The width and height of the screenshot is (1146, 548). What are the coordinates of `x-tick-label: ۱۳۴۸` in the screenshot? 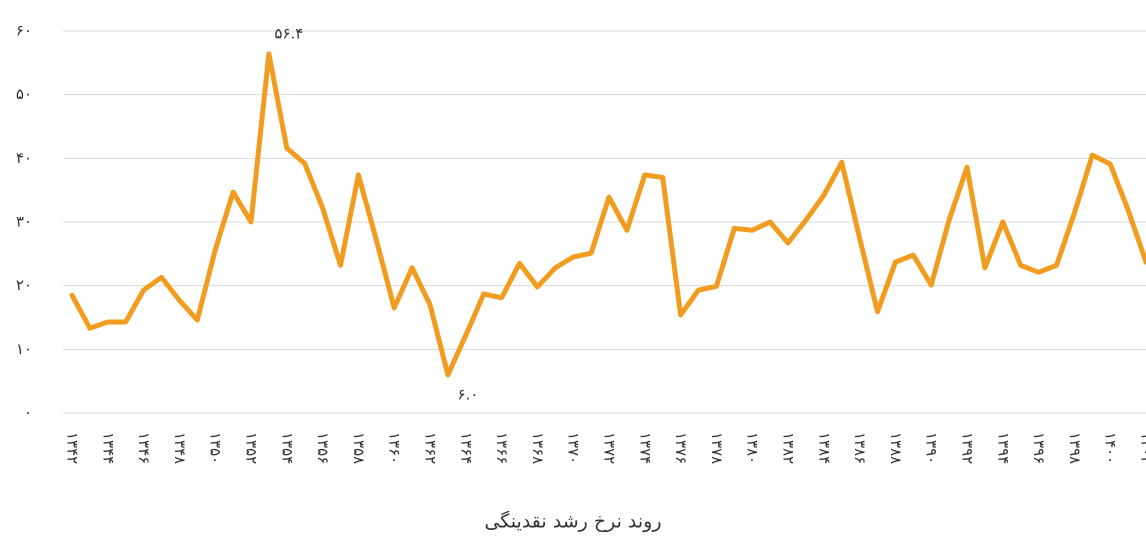 It's located at (180, 448).